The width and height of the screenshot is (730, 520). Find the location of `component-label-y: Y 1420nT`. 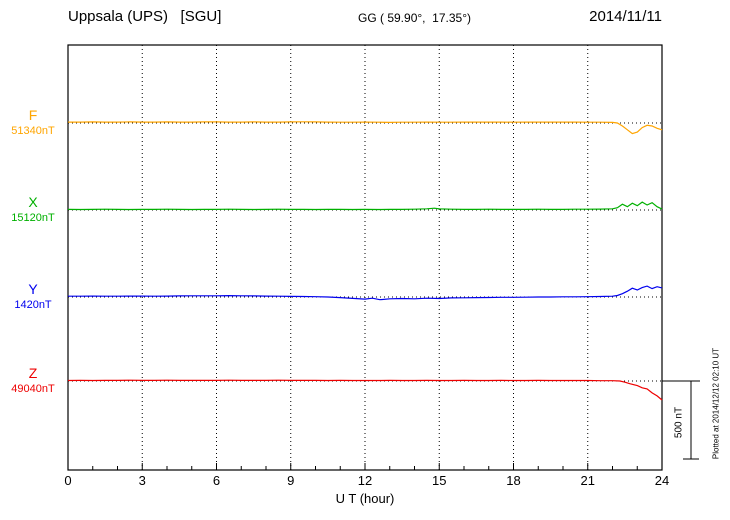

component-label-y: Y 1420nT is located at coordinates (33, 296).